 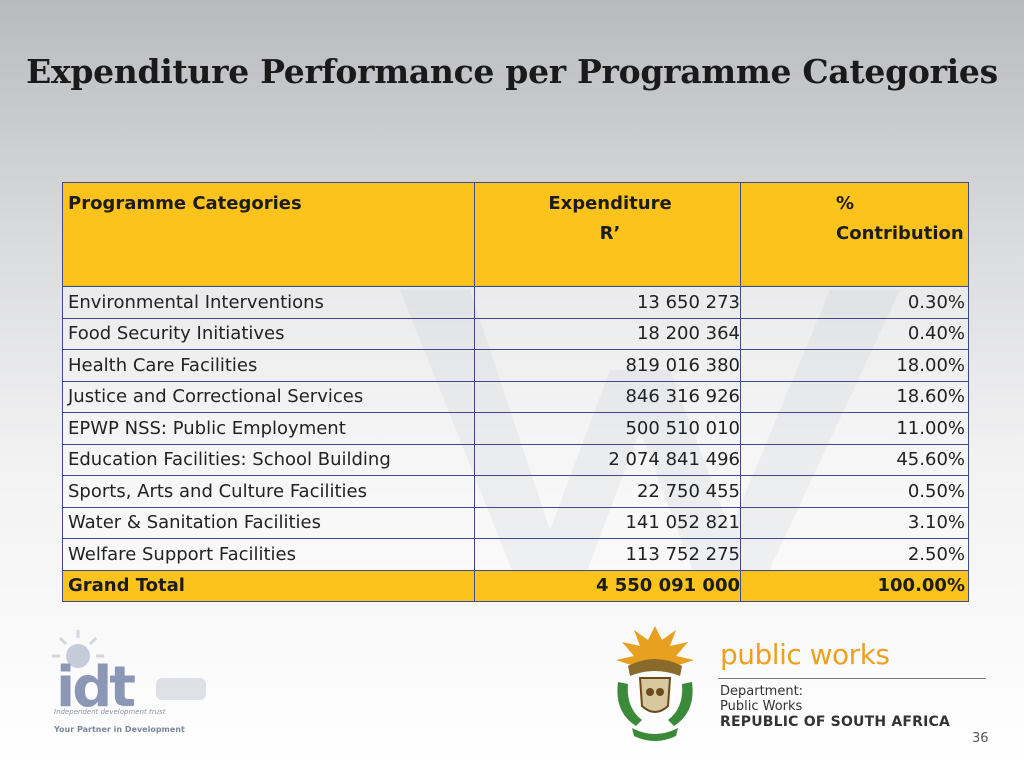 What do you see at coordinates (854, 459) in the screenshot?
I see `row-percent: 45.60%` at bounding box center [854, 459].